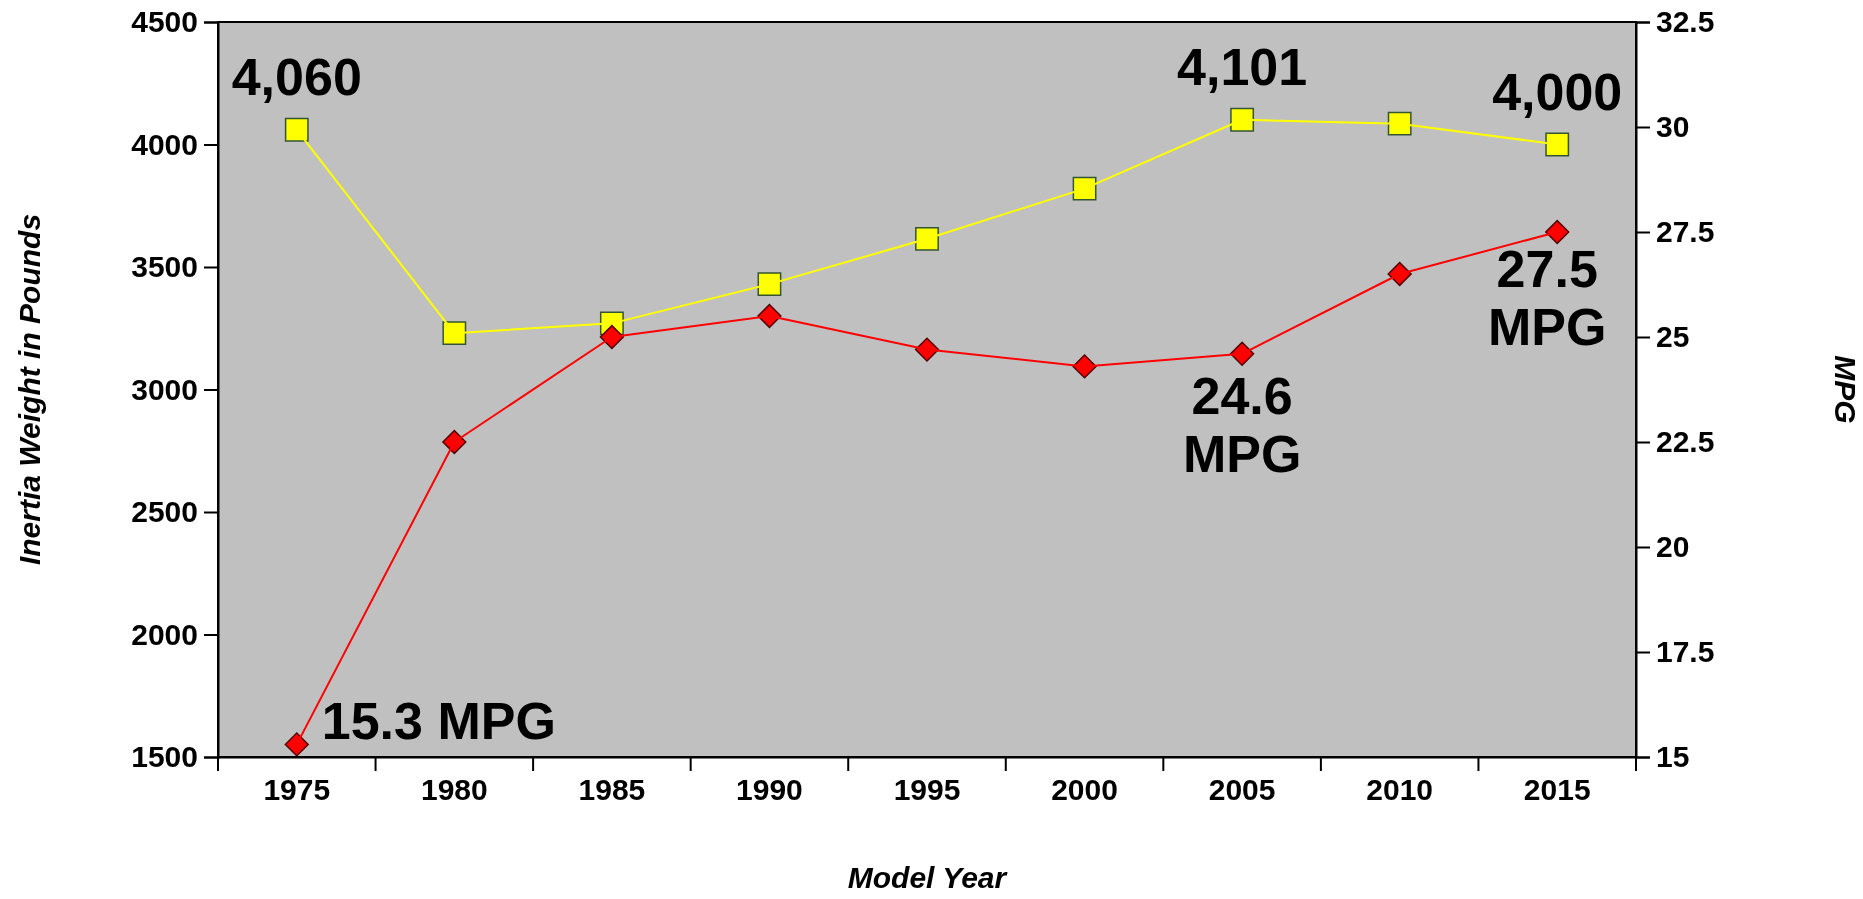  Describe the element at coordinates (1685, 652) in the screenshot. I see `y2-tick-label: 17.5` at that location.